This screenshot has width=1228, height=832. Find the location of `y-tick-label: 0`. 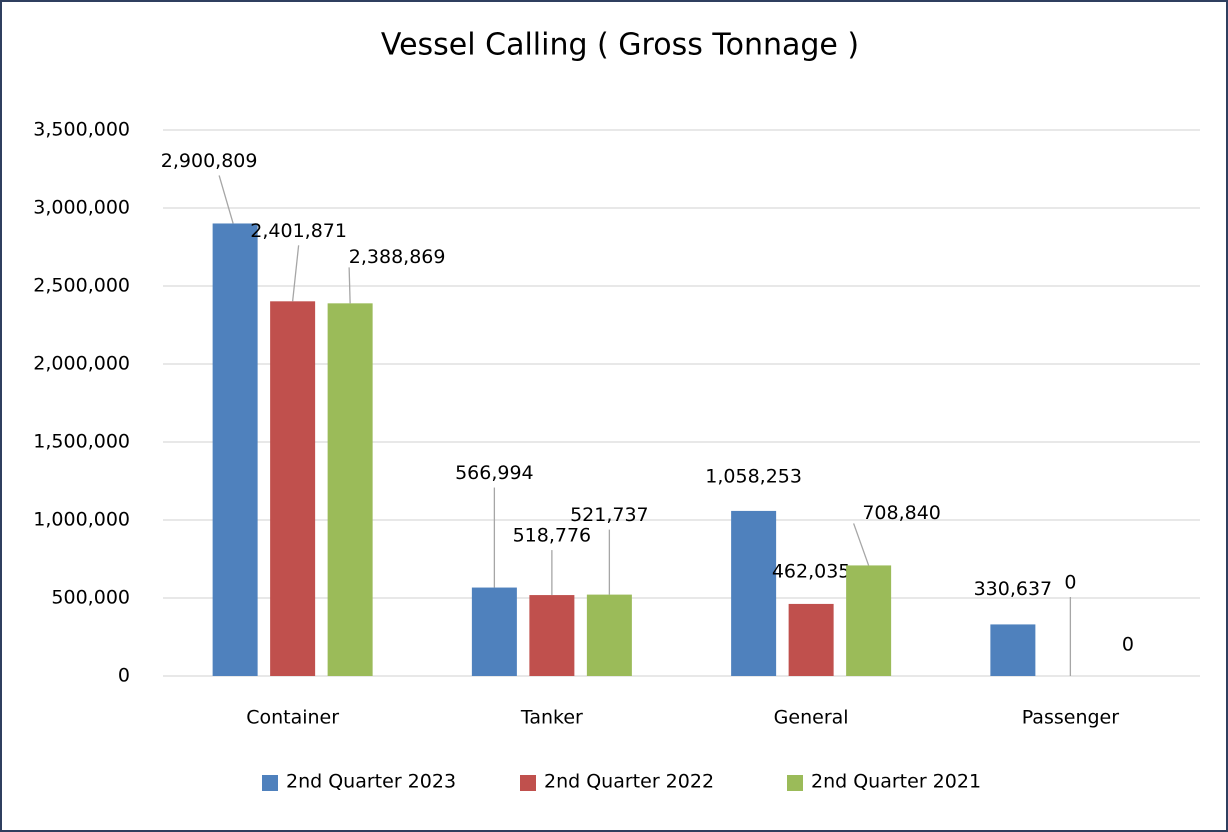

y-tick-label: 0 is located at coordinates (124, 676).